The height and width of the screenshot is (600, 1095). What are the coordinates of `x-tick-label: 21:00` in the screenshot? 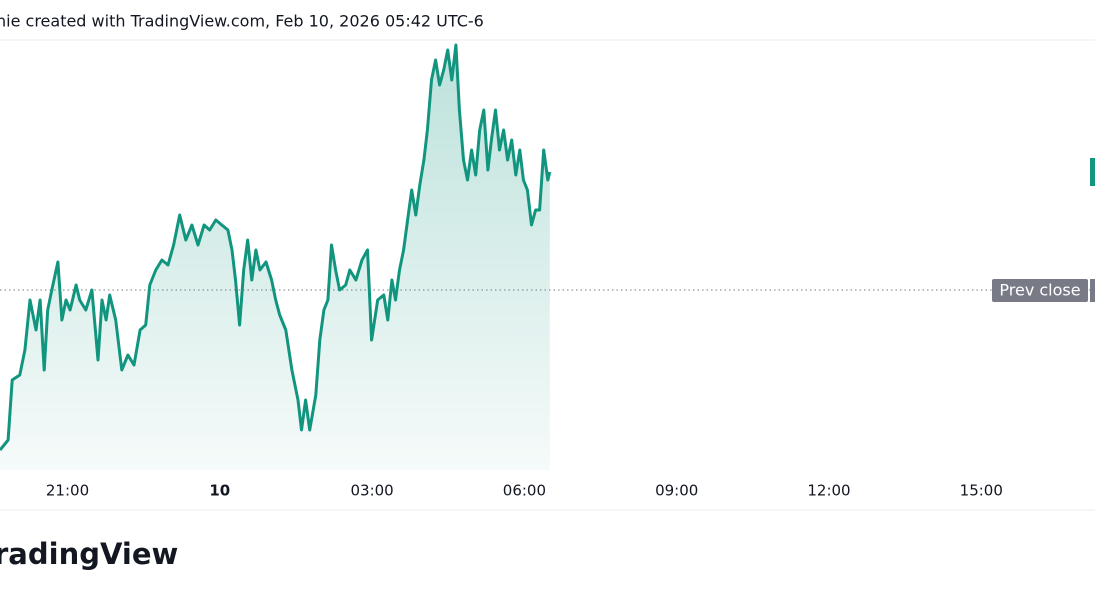 It's located at (67, 491).